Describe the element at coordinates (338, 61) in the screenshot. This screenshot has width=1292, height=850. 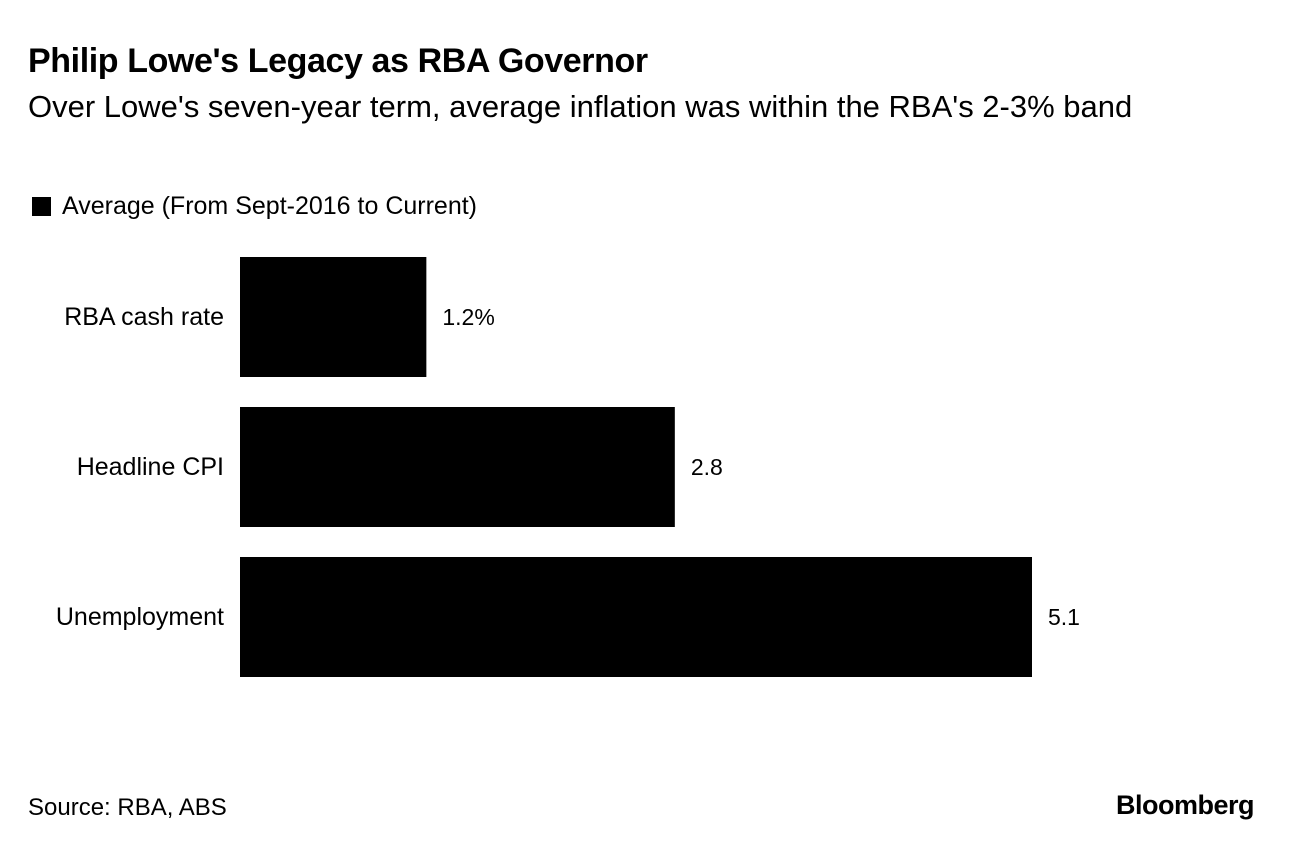
I see `chart-title: Philip Lowe's Legacy as RBA Governor` at that location.